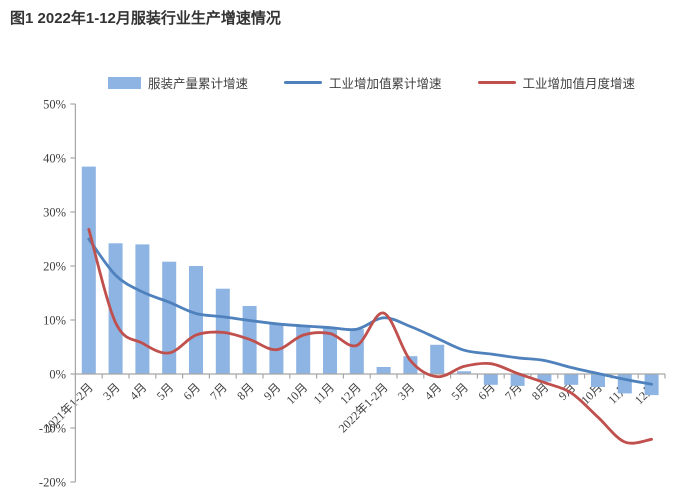 The width and height of the screenshot is (691, 494). I want to click on y-tick-label: 20%, so click(54, 267).